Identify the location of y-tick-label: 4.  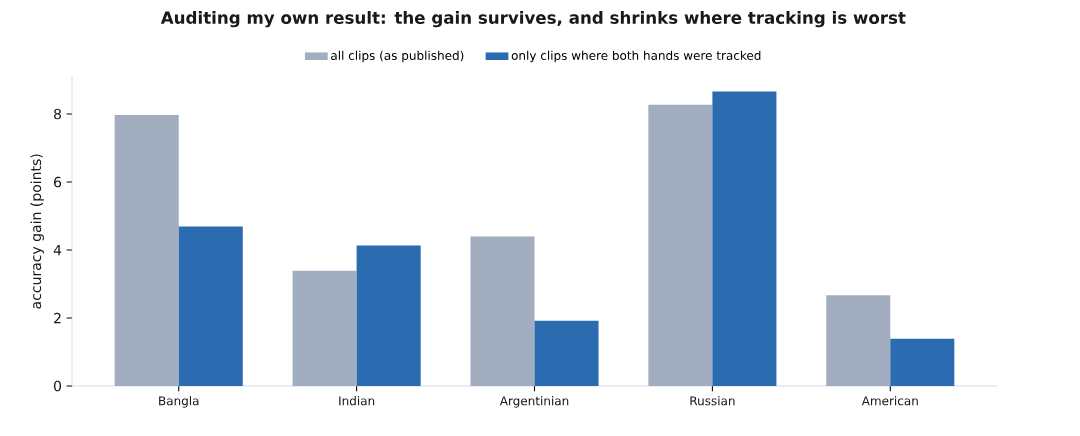
(57, 250).